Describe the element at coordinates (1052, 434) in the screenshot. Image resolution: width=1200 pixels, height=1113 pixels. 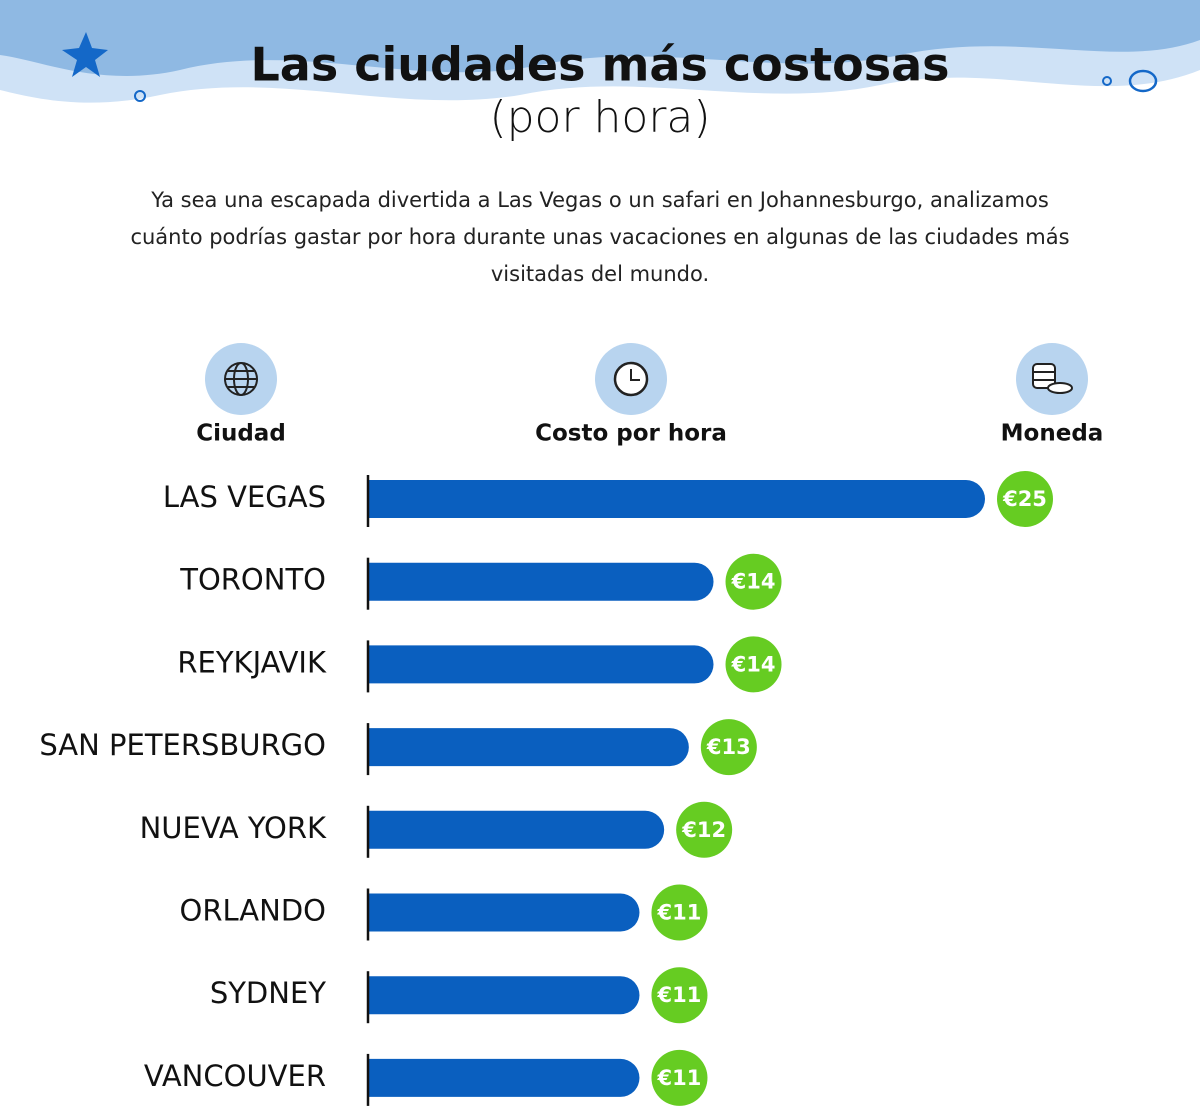
I see `column-header: Moneda` at that location.